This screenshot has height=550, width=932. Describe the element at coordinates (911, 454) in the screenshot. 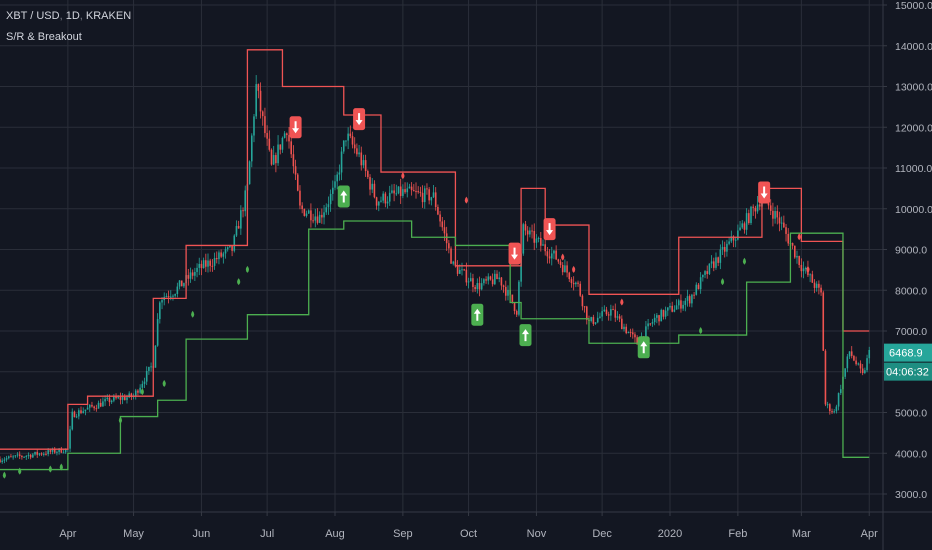

I see `price-tick-label: 4000.0` at that location.